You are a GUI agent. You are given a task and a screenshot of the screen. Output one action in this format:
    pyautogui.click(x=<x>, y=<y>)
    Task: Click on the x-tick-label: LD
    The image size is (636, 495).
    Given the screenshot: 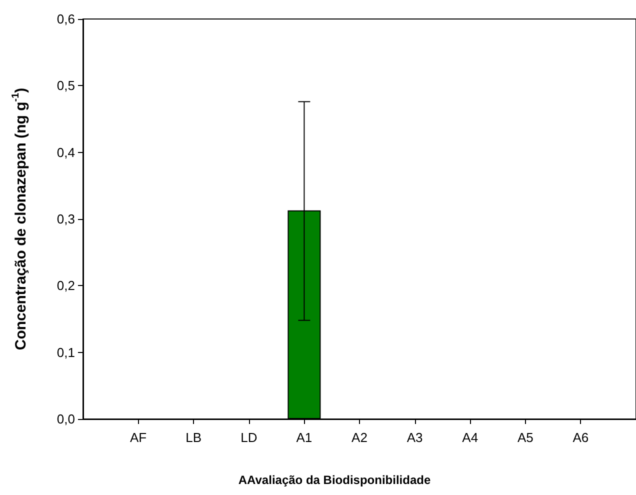 What is the action you would take?
    pyautogui.click(x=249, y=437)
    